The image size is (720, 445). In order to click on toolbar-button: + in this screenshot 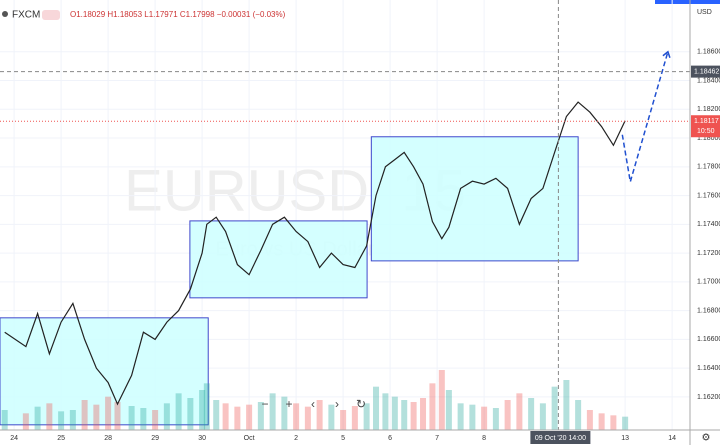, I will do `click(288, 404)`.